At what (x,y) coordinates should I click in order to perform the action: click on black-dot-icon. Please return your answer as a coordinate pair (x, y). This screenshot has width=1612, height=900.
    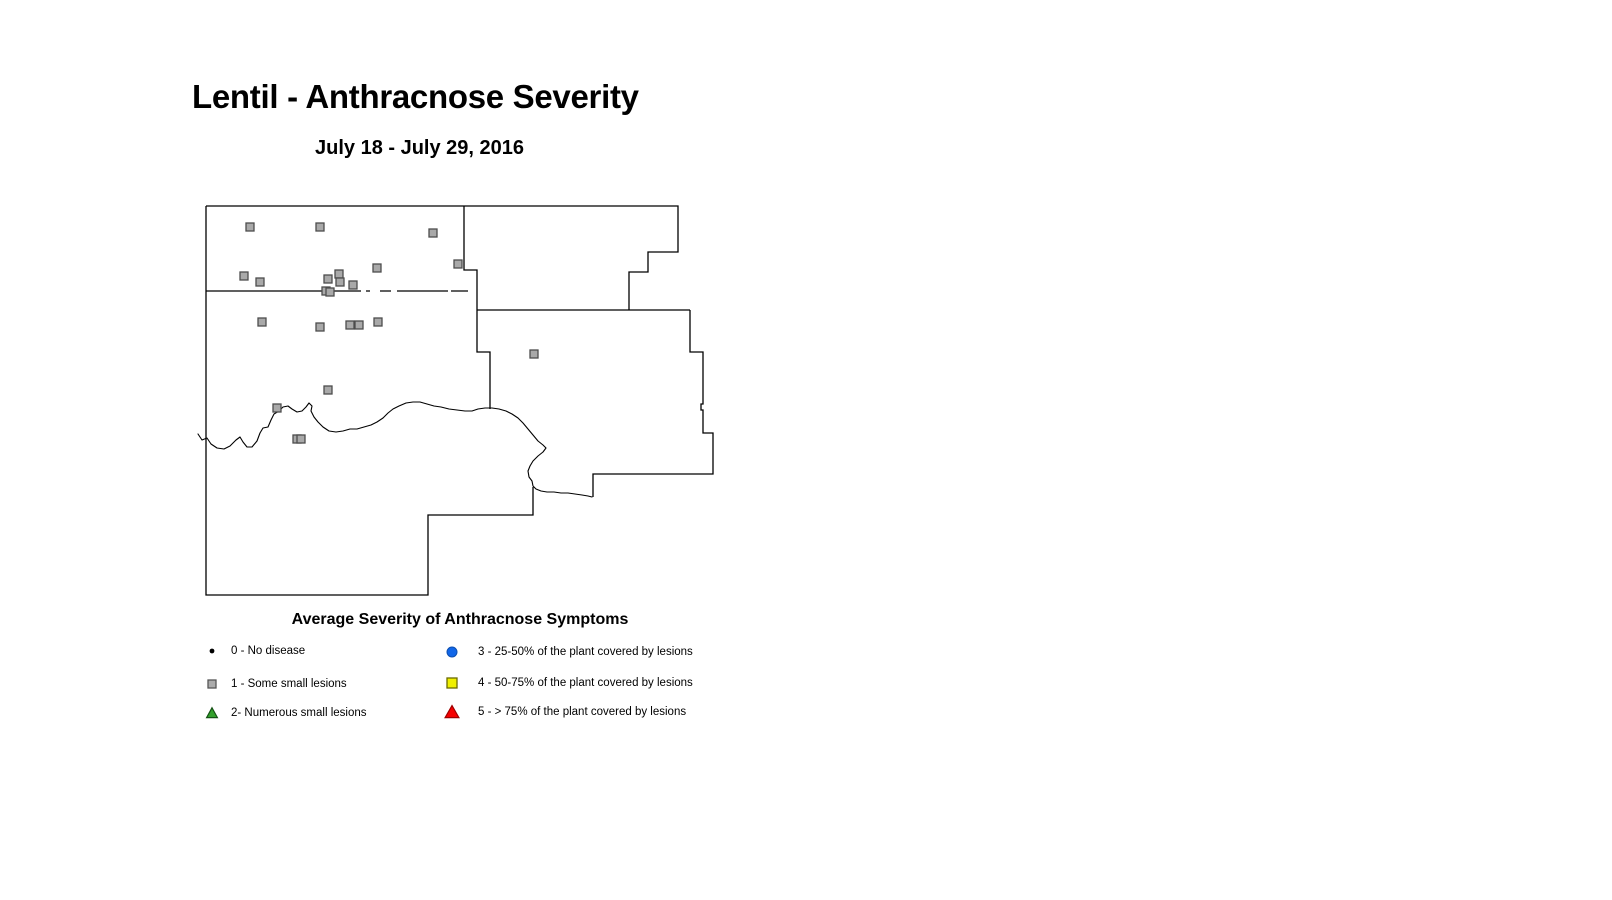
    Looking at the image, I should click on (212, 651).